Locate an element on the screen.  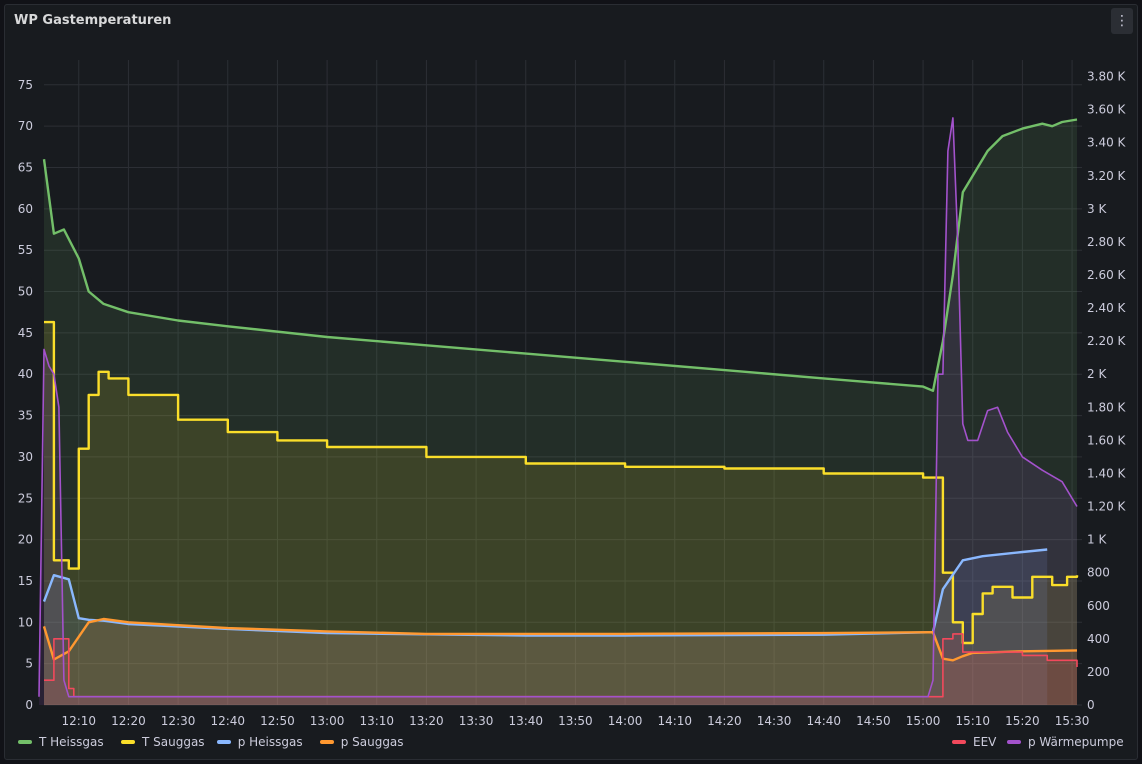
y-left-tick-label: 55 is located at coordinates (25, 250).